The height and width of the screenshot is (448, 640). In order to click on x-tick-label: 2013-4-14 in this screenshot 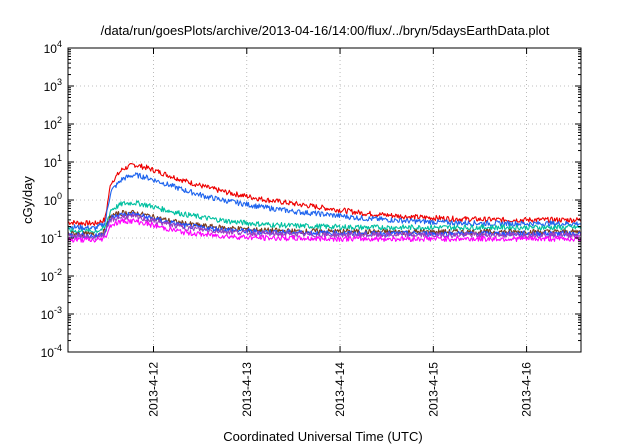, I will do `click(340, 389)`.